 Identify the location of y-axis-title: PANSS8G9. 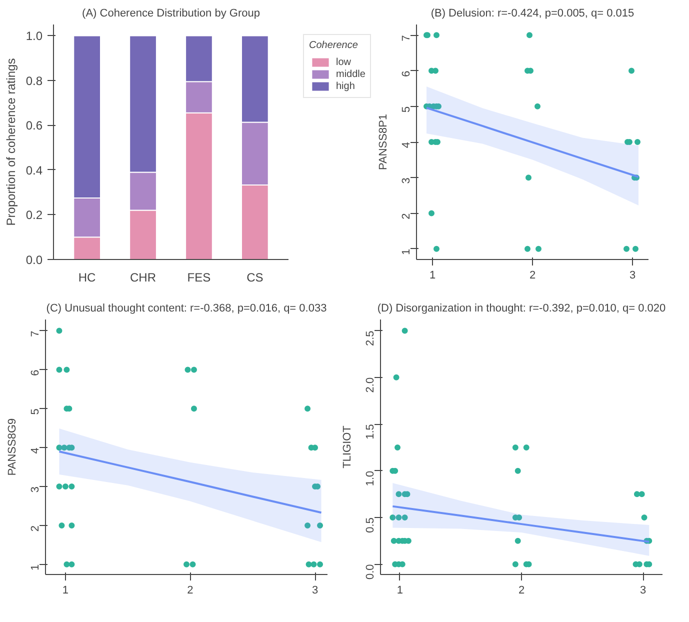
(12, 447).